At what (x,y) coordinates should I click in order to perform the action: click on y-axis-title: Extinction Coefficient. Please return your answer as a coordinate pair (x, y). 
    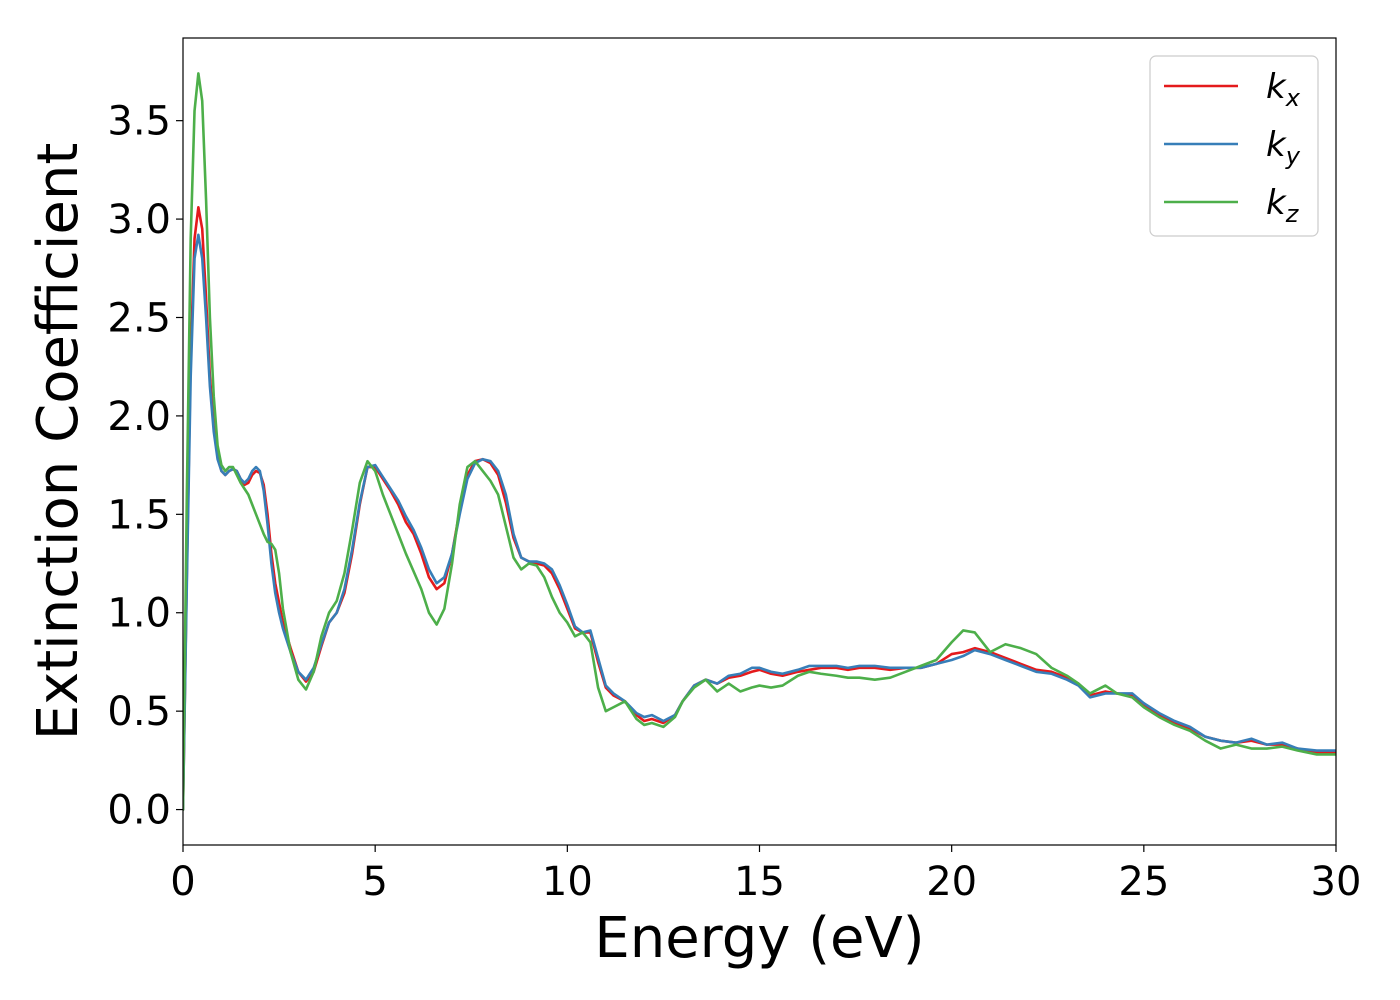
    Looking at the image, I should click on (58, 442).